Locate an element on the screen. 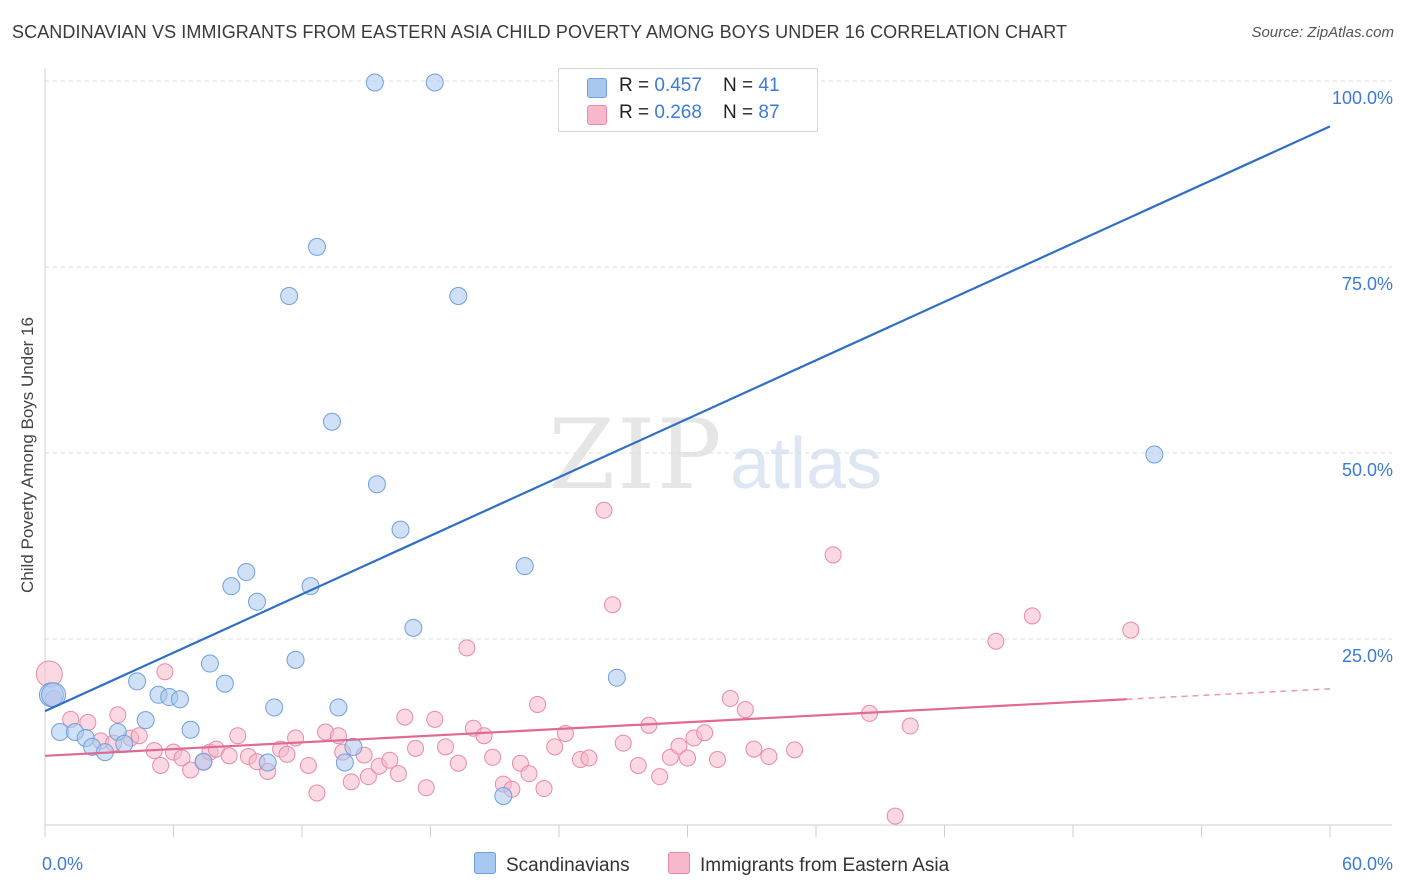  trend-line-immigrants is located at coordinates (585, 727).